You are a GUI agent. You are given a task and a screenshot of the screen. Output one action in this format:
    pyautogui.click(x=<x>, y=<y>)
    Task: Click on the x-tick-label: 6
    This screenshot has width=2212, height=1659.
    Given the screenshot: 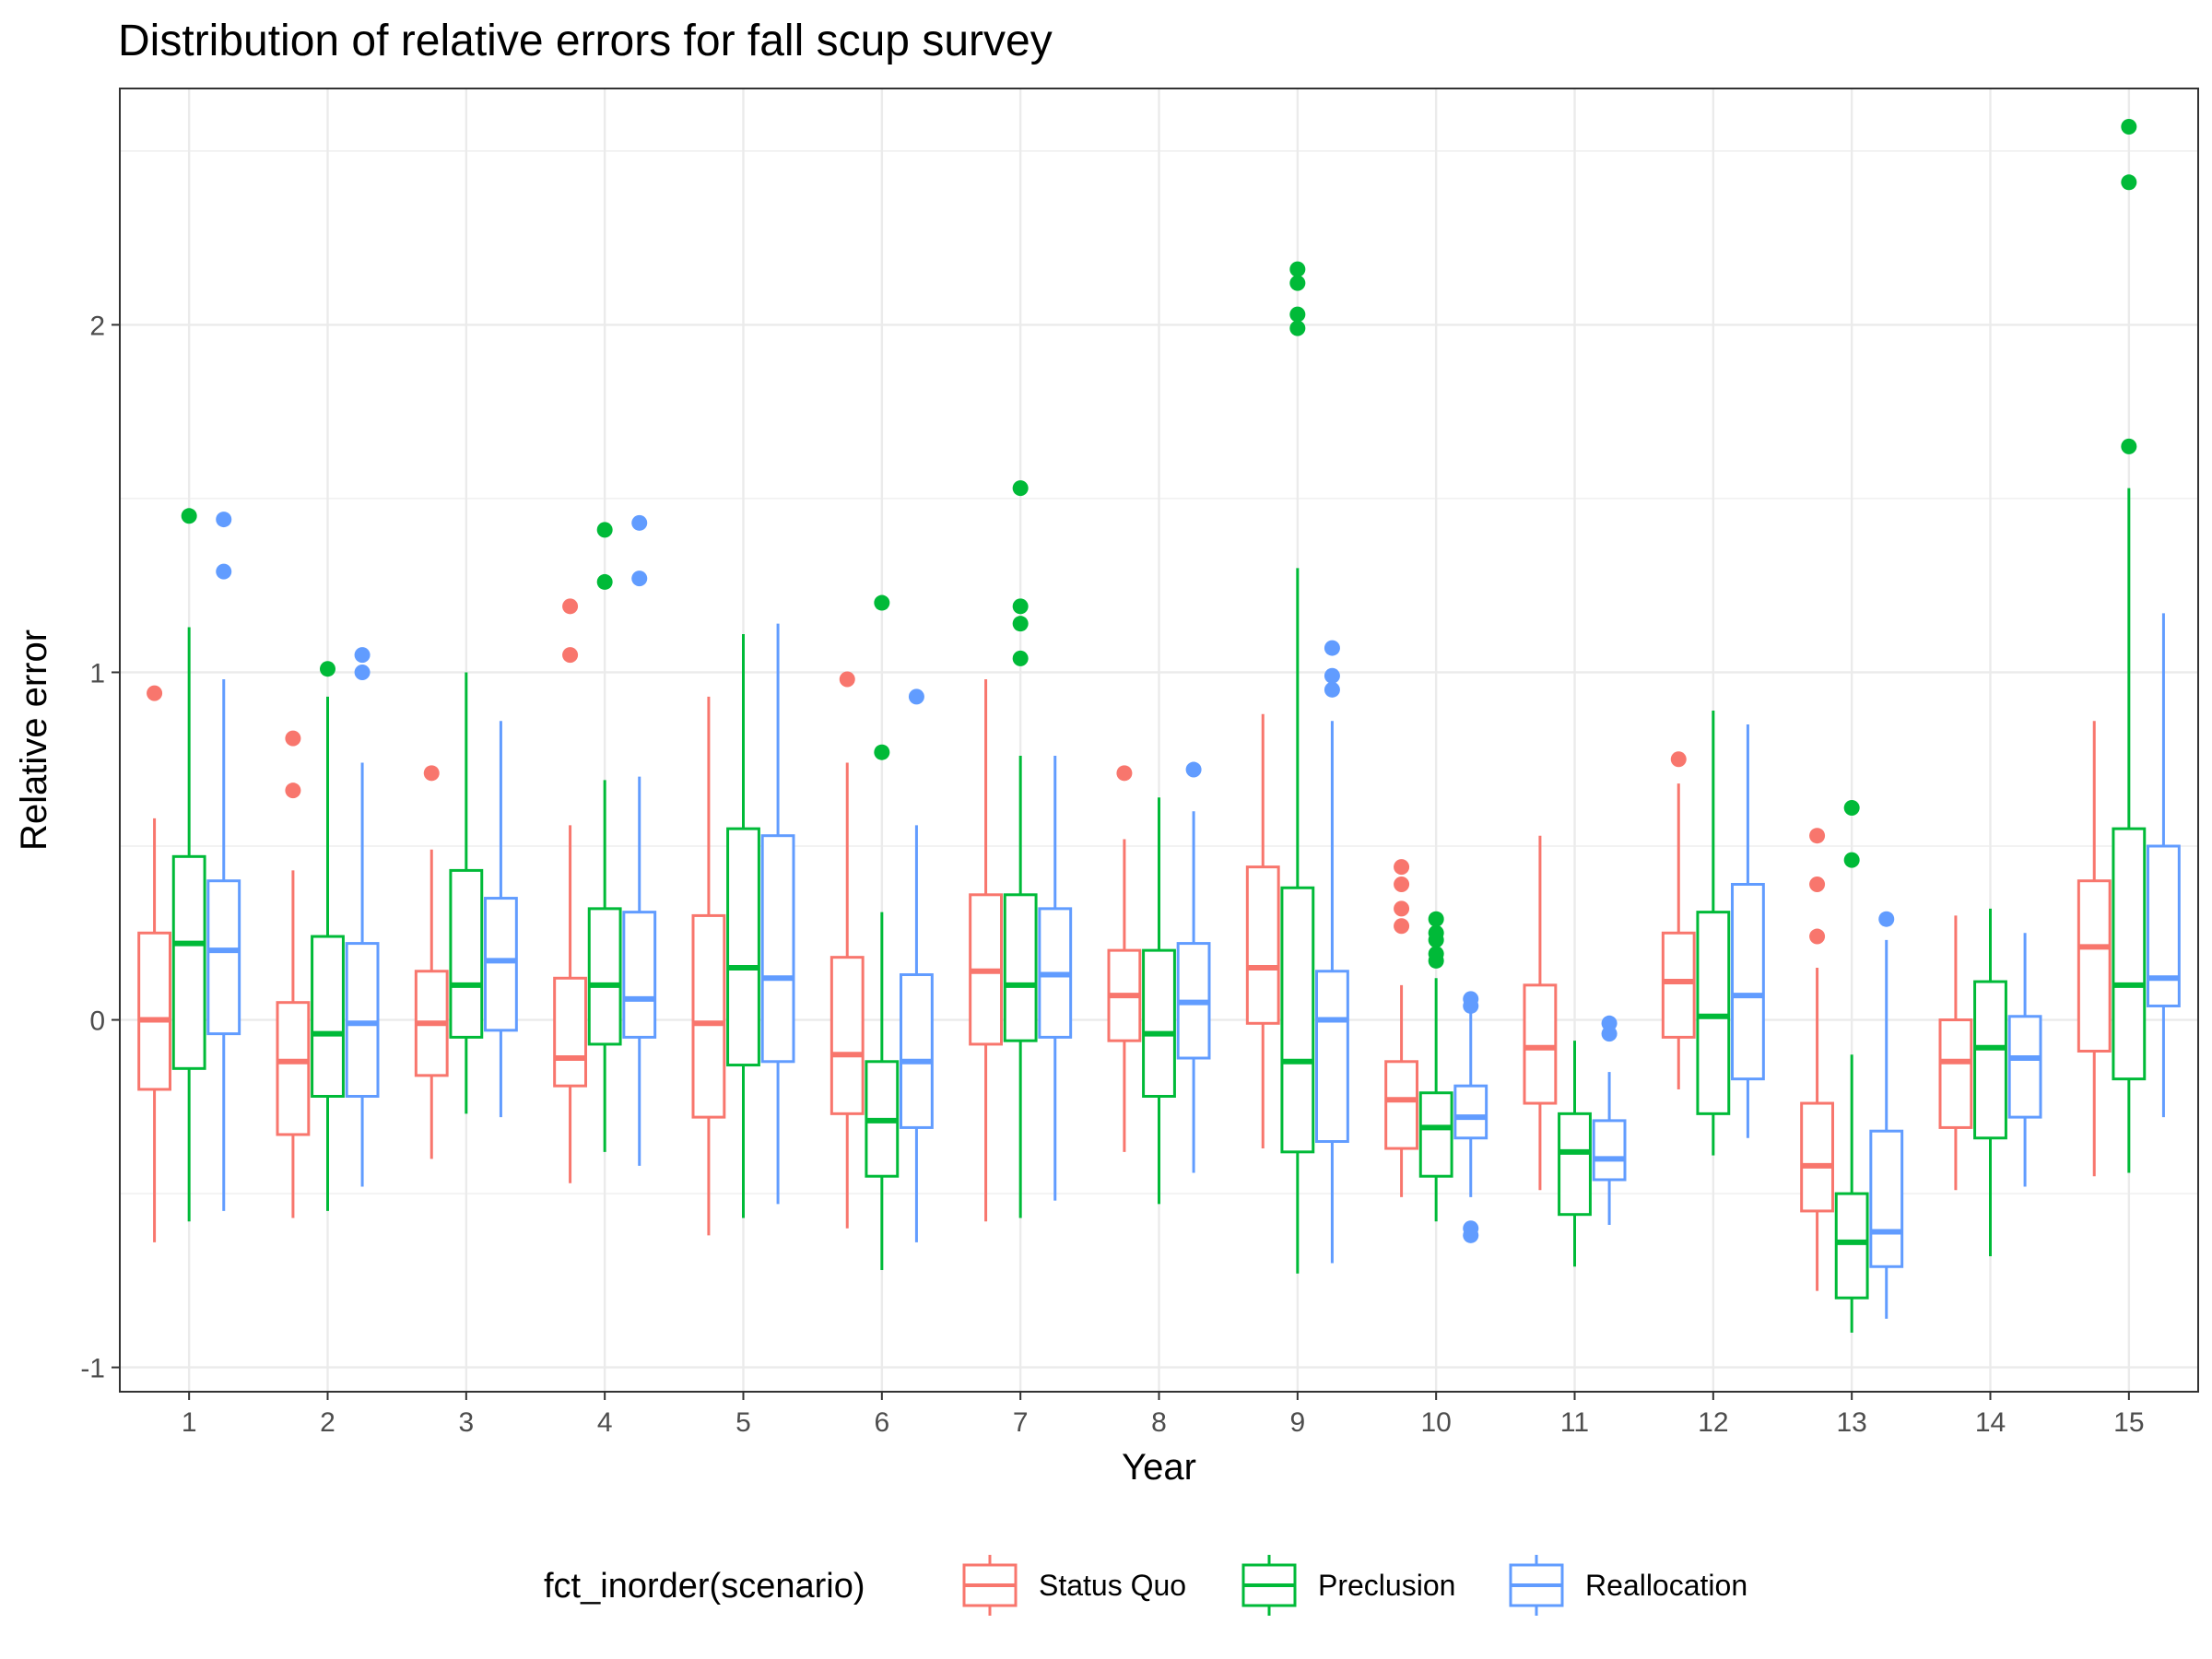 What is the action you would take?
    pyautogui.click(x=881, y=1422)
    